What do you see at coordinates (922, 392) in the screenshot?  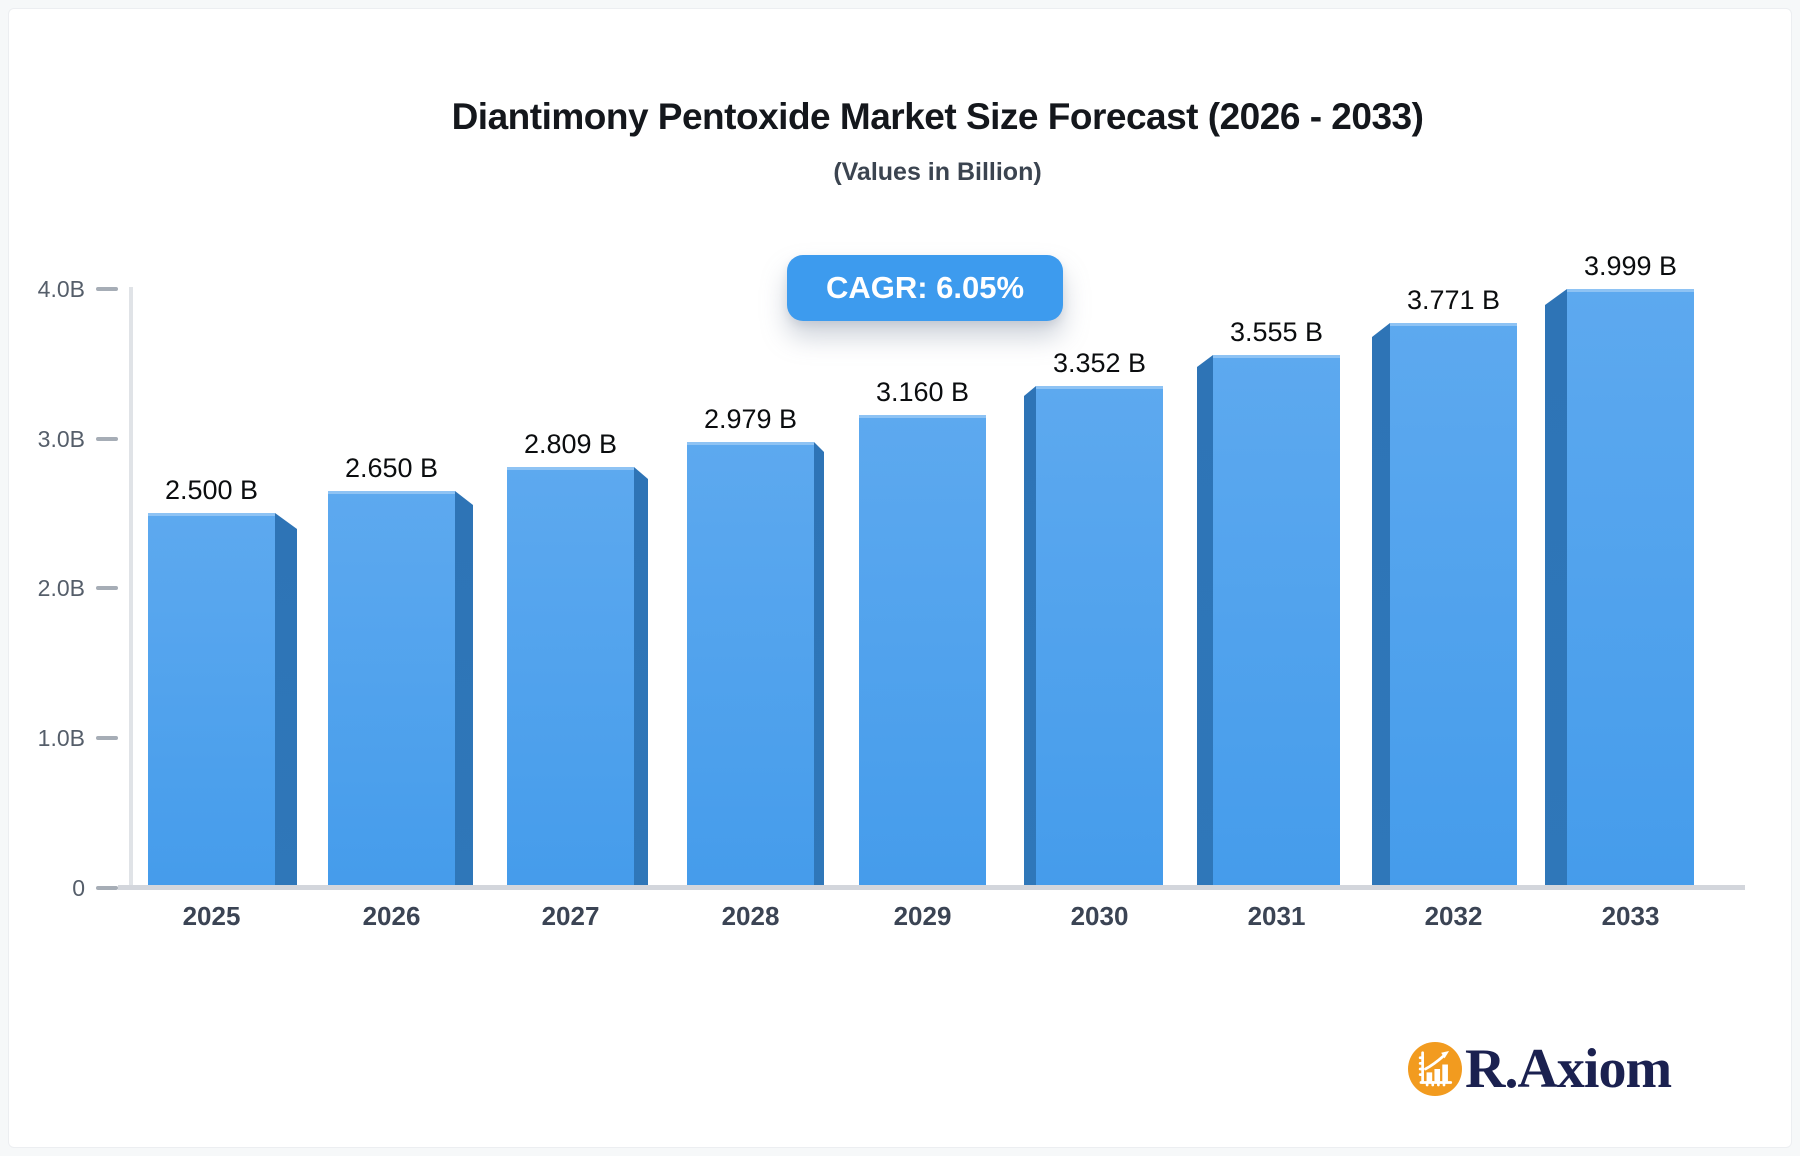 I see `bar-value-label: 3.160 B` at bounding box center [922, 392].